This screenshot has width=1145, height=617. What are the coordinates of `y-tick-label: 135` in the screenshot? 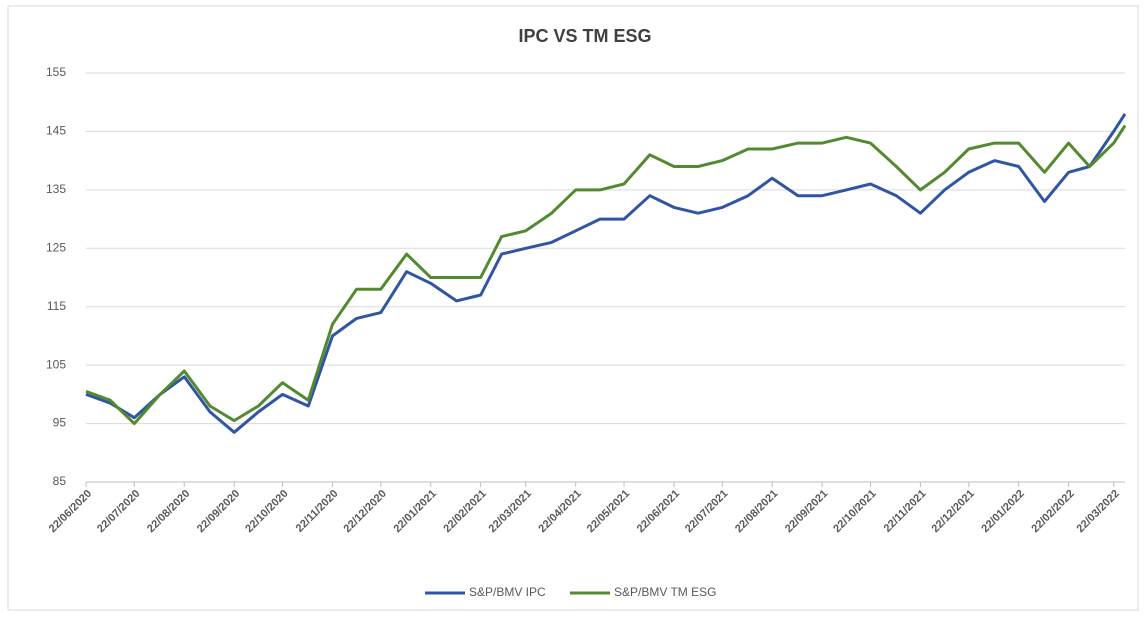 It's located at (56, 189).